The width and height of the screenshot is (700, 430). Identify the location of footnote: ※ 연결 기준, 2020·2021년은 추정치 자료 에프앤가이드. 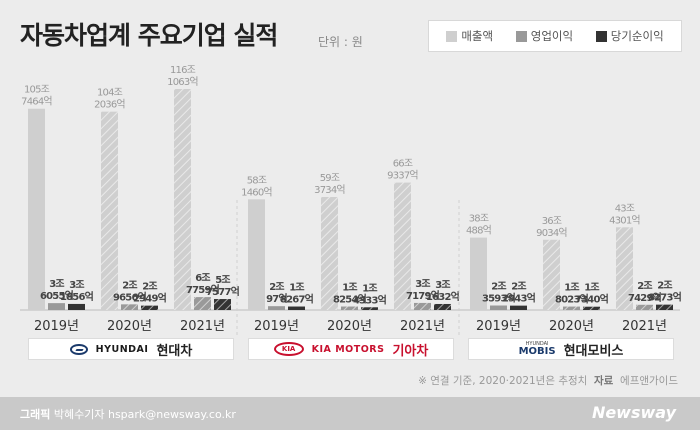
(548, 380).